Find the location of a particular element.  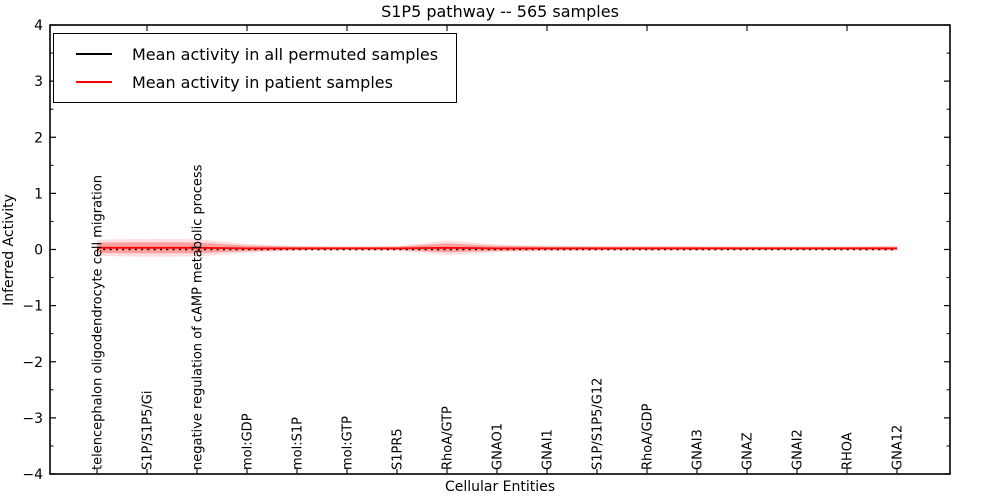

x-tick-label: GNAI1 is located at coordinates (548, 449).